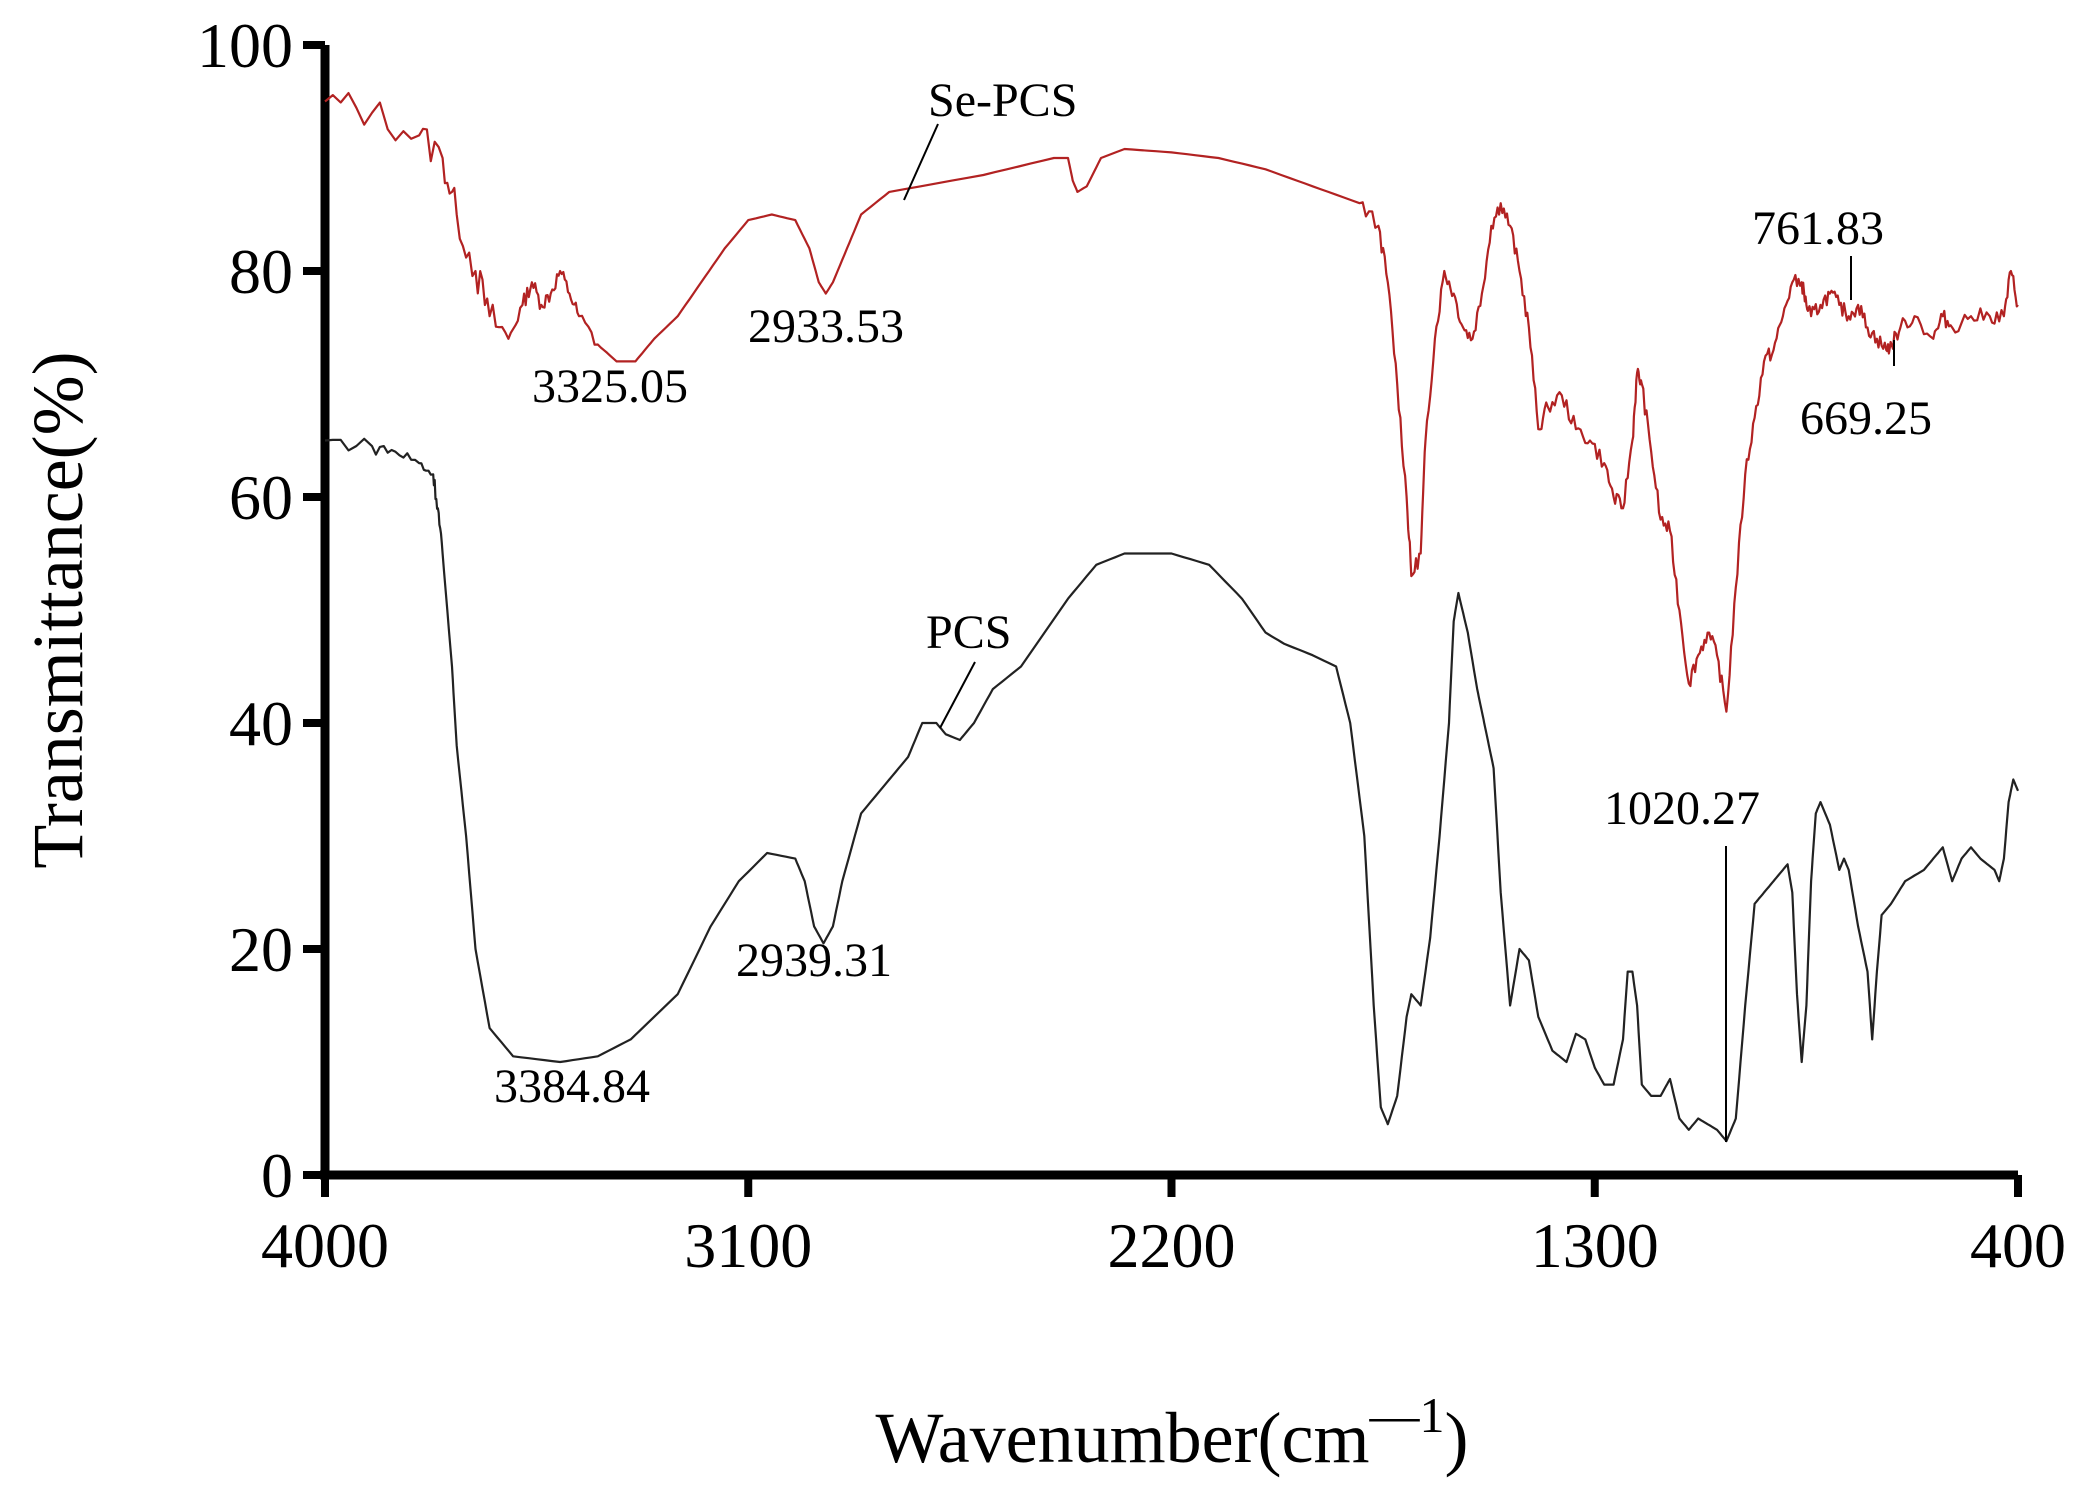 The height and width of the screenshot is (1496, 2092). Describe the element at coordinates (1818, 228) in the screenshot. I see `peak-label-761: 761.83` at that location.